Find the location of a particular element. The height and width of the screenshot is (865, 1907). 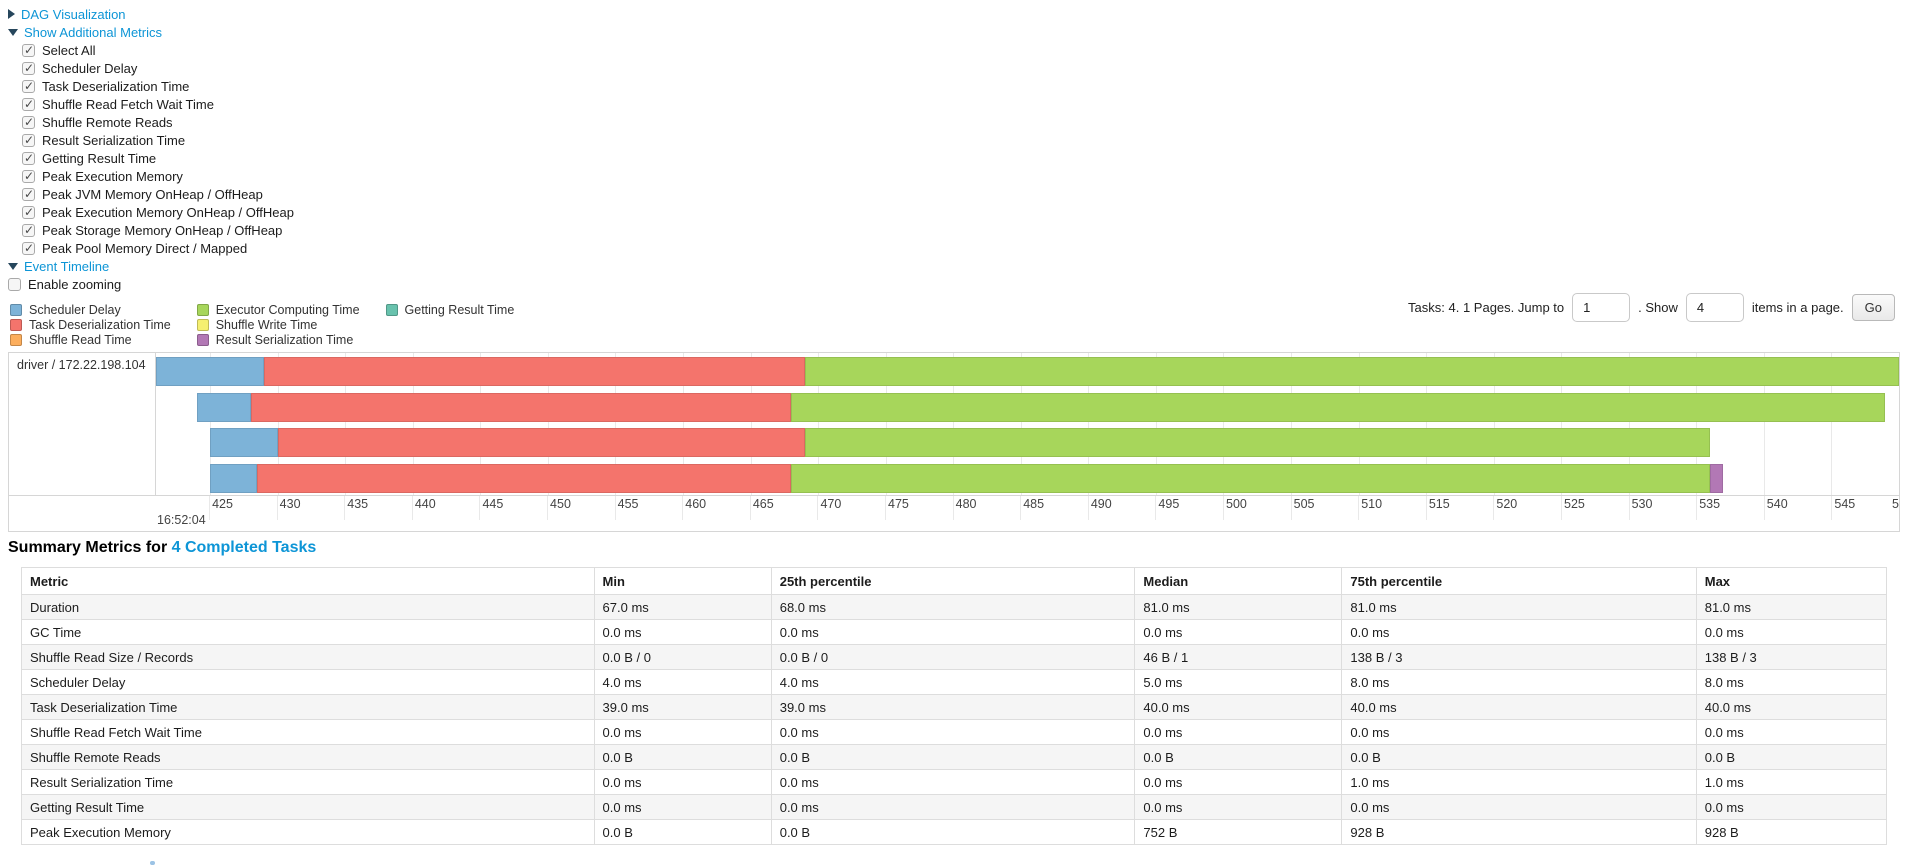

metric-checkbox-row: Peak Storage Memory OnHeap / OffHeap is located at coordinates (158, 230).